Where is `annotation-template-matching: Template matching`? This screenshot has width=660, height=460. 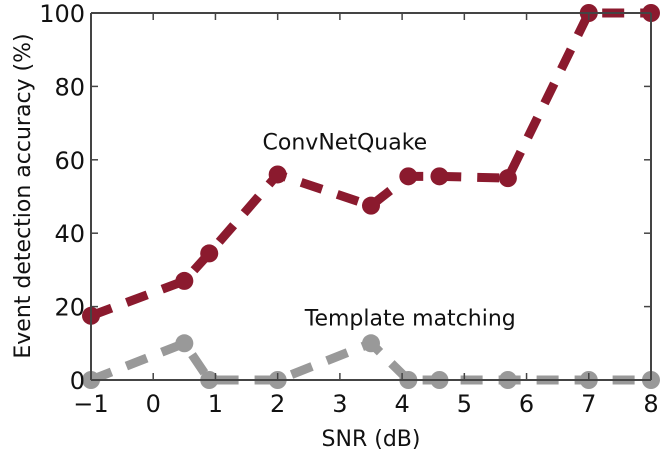
annotation-template-matching: Template matching is located at coordinates (410, 319).